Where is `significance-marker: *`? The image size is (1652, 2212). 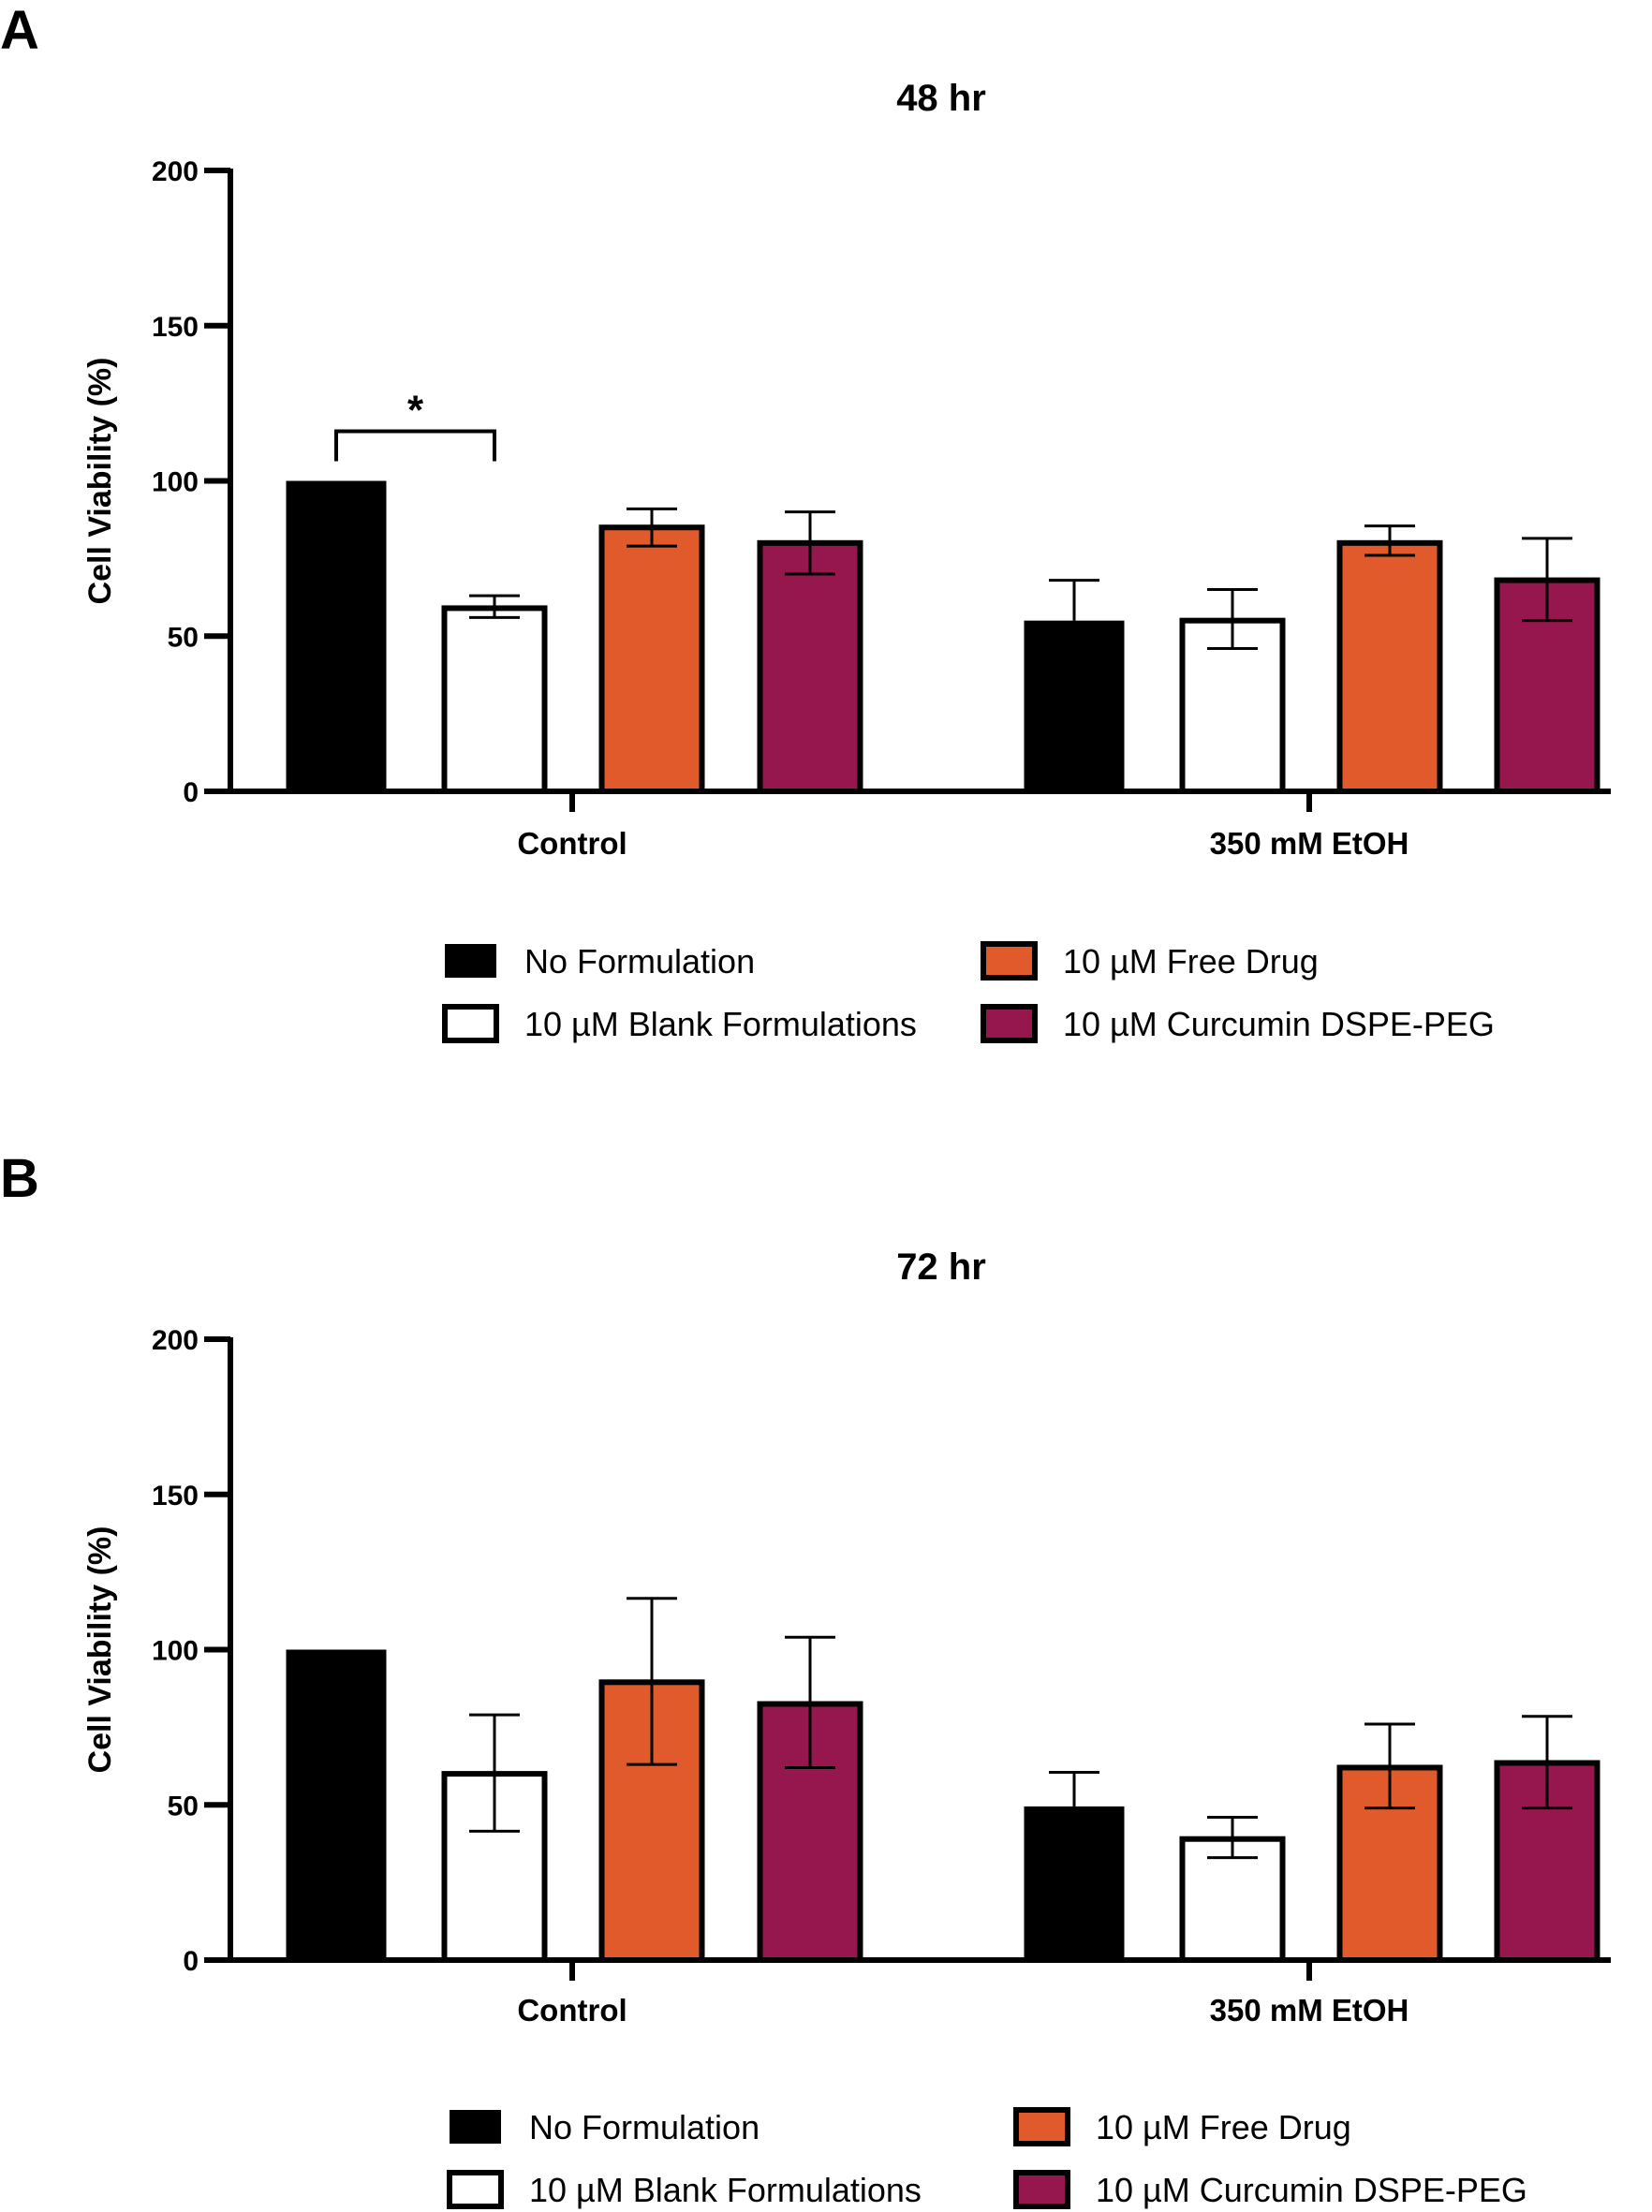 significance-marker: * is located at coordinates (415, 410).